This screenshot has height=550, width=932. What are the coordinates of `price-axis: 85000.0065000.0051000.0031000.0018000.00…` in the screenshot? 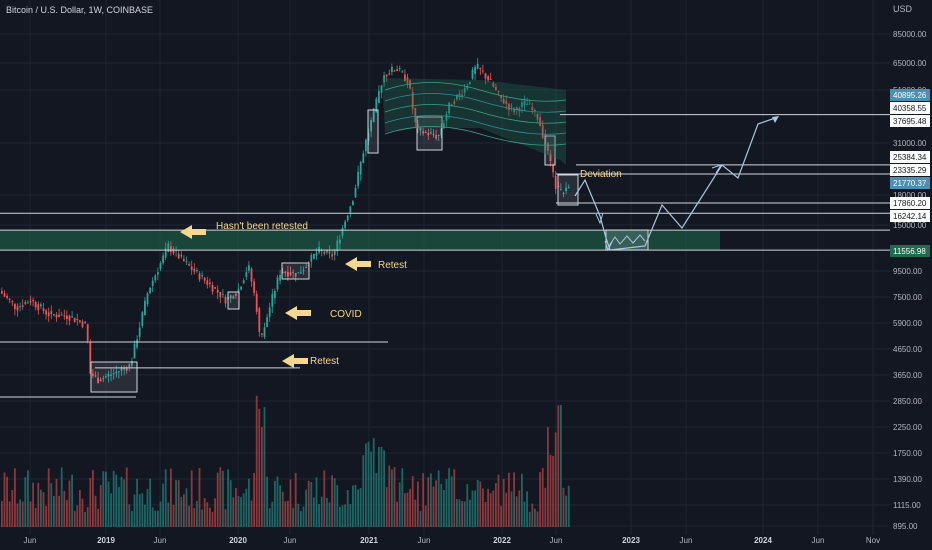 It's located at (911, 275).